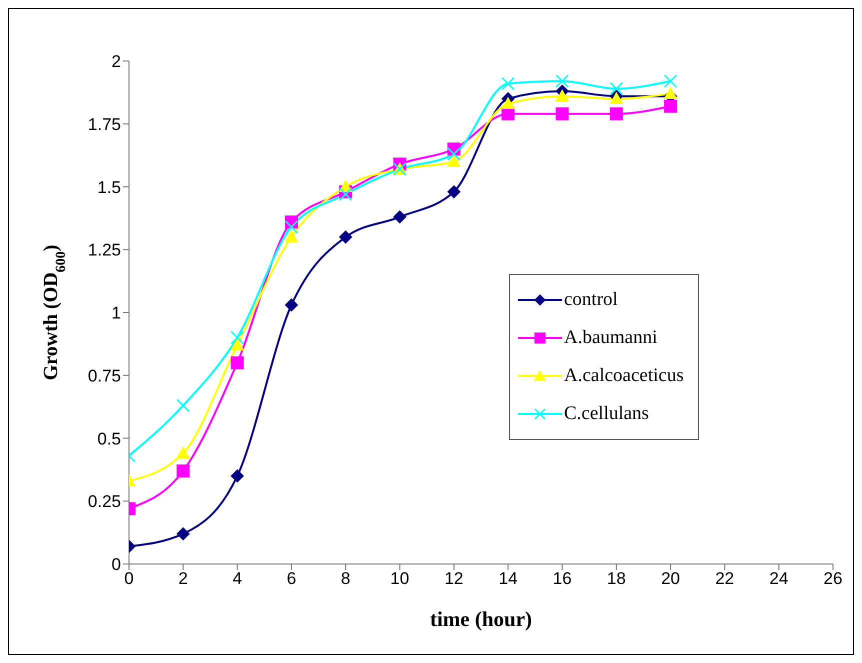 The image size is (862, 663). I want to click on y-tick-label: 1, so click(116, 313).